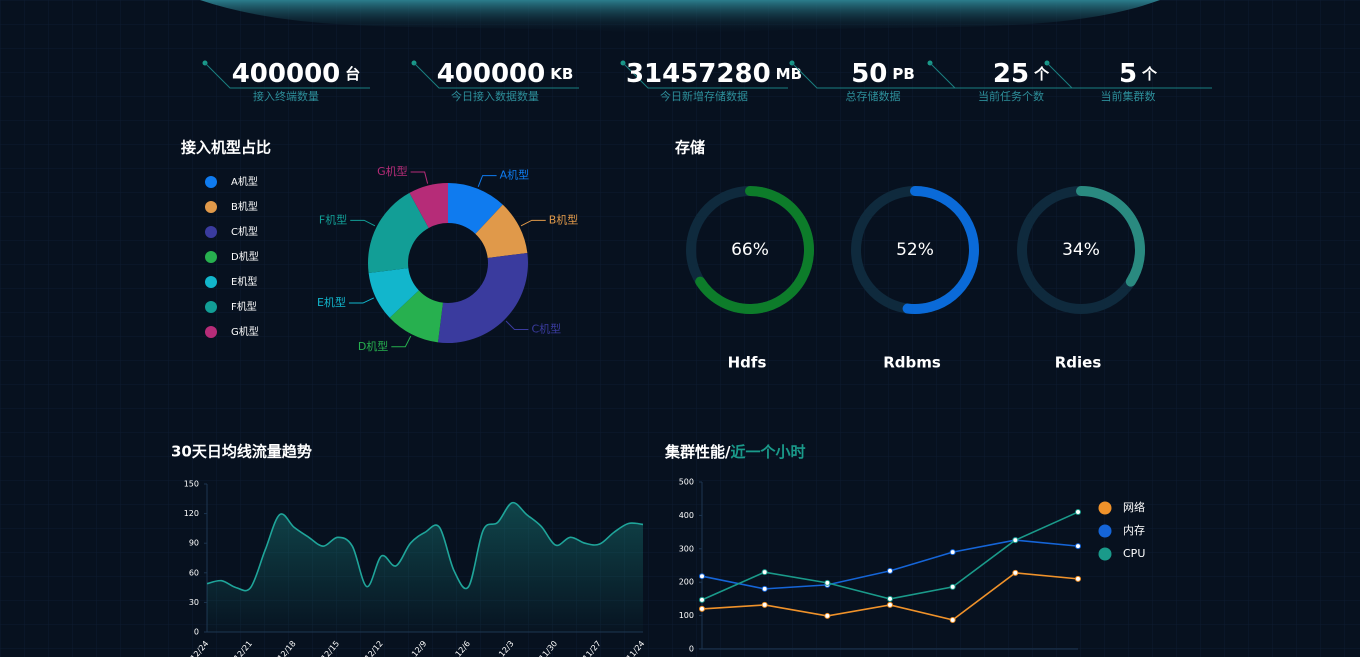 The width and height of the screenshot is (1360, 657). Describe the element at coordinates (1134, 553) in the screenshot. I see `legend-label: CPU` at that location.